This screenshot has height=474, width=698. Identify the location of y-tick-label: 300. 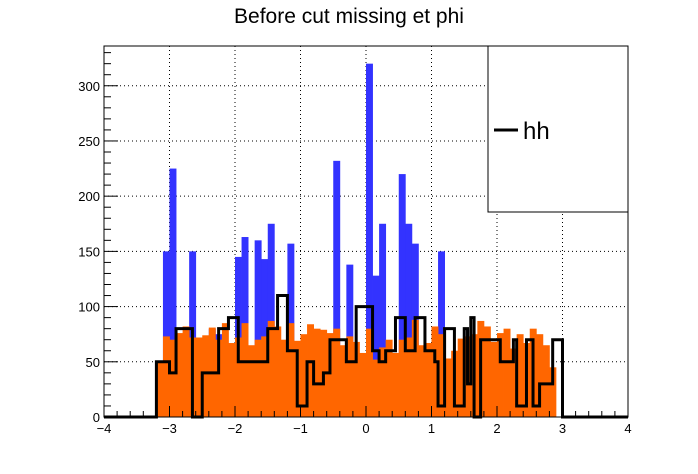
(89, 86).